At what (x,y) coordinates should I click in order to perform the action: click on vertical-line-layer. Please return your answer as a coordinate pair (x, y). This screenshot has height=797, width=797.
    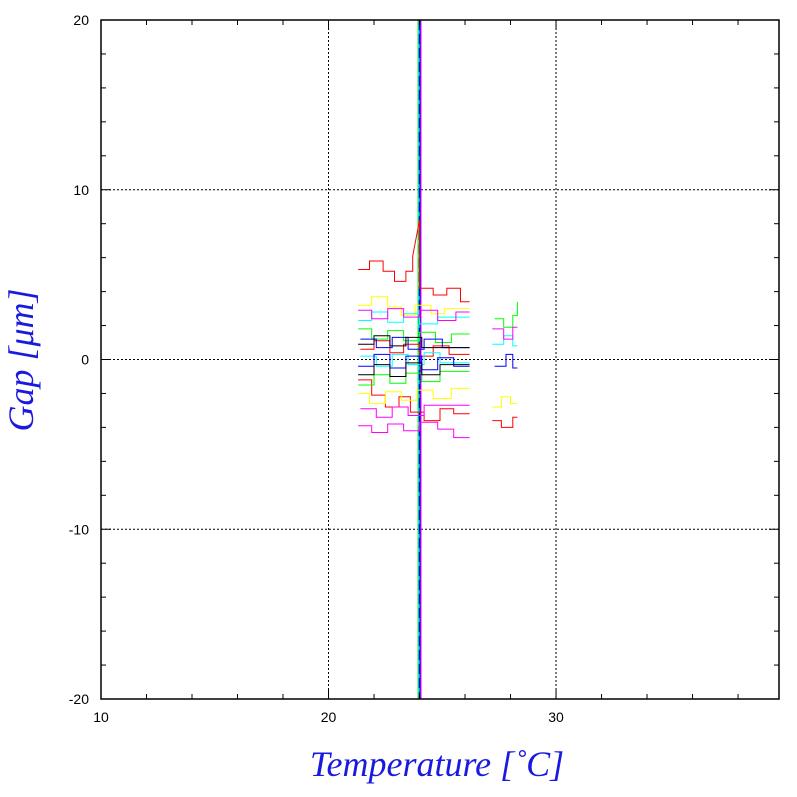
    Looking at the image, I should click on (419, 359).